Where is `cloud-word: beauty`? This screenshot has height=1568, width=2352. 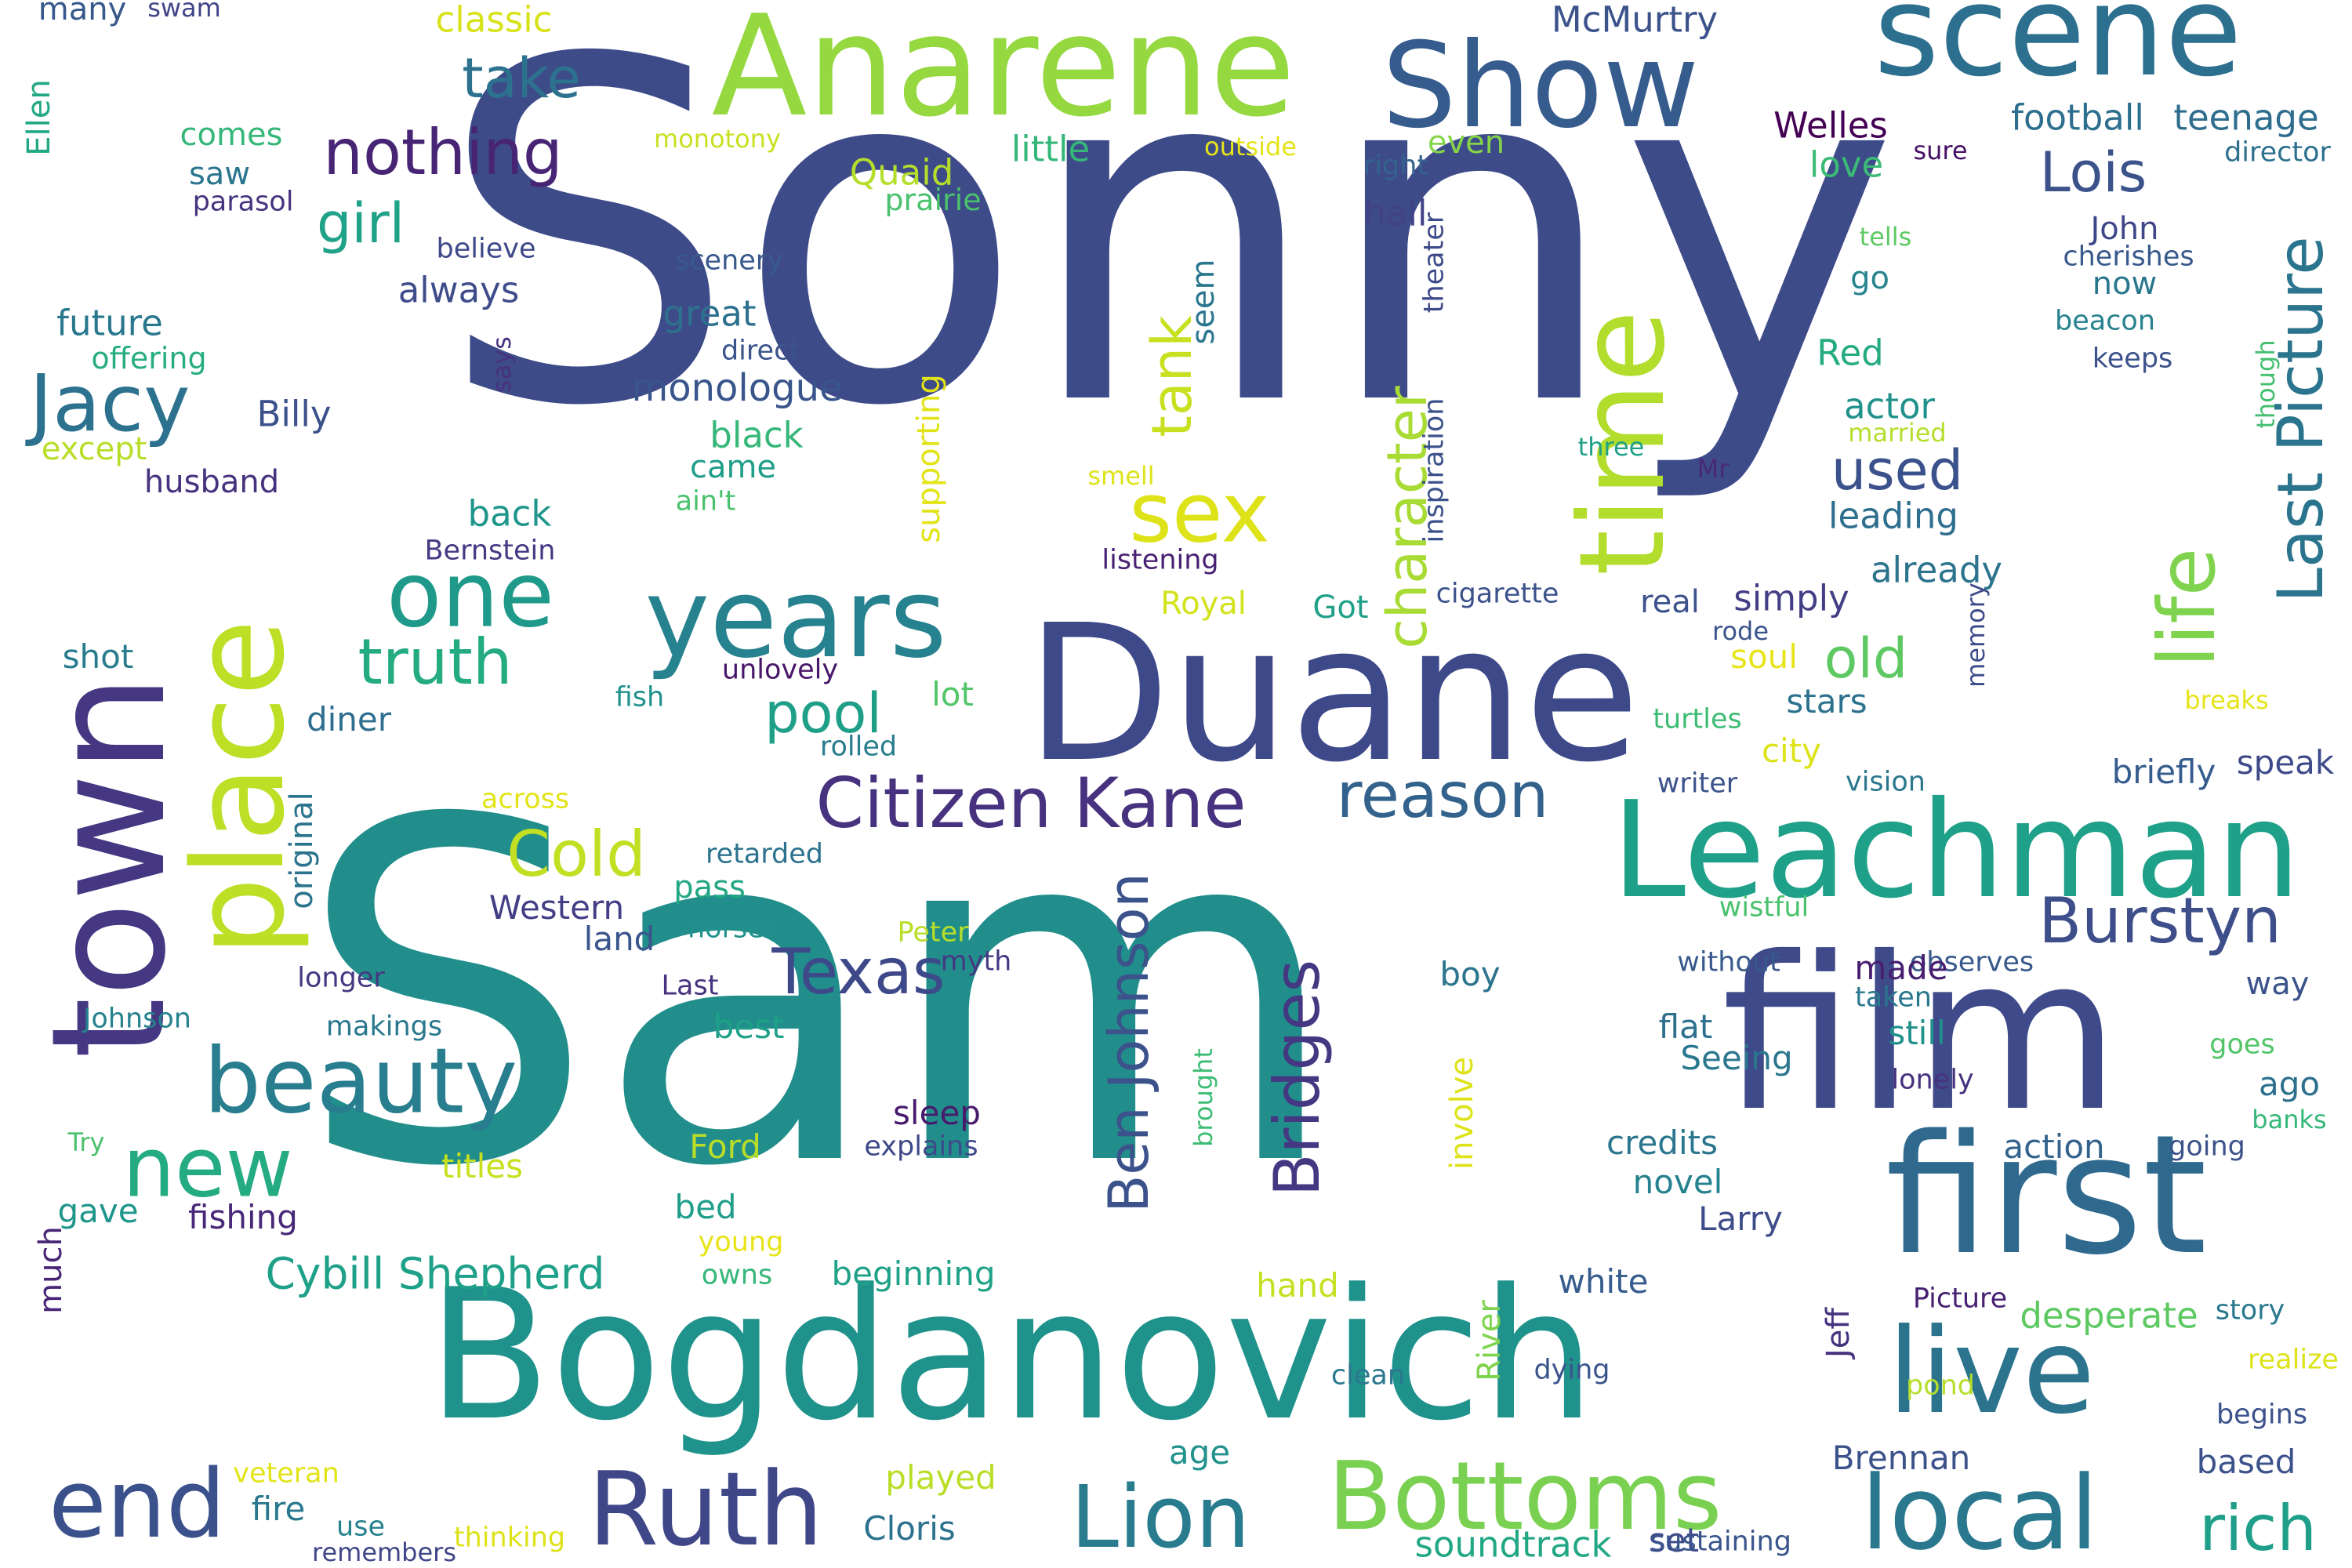 cloud-word: beauty is located at coordinates (360, 1081).